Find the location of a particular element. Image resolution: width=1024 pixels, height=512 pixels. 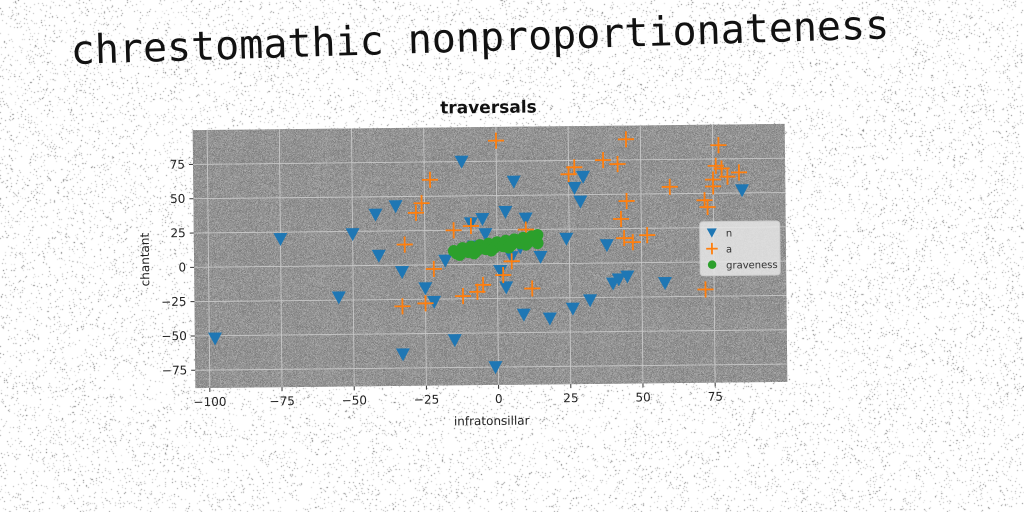

x-tick-label: −50 is located at coordinates (354, 400).